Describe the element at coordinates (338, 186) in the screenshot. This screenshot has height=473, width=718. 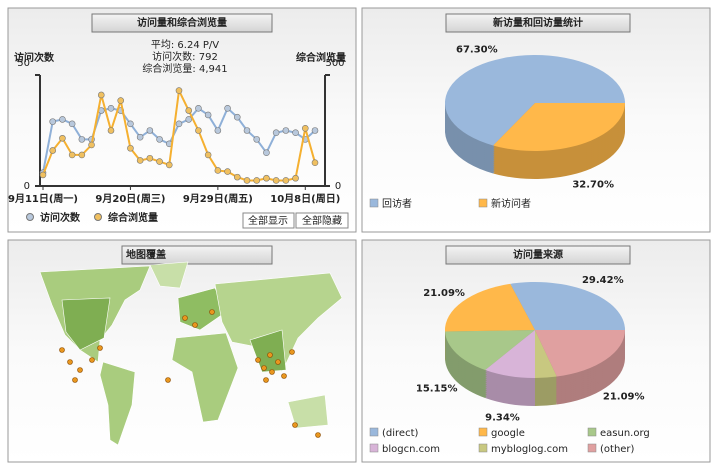
I see `y2-tick-label: 0` at that location.